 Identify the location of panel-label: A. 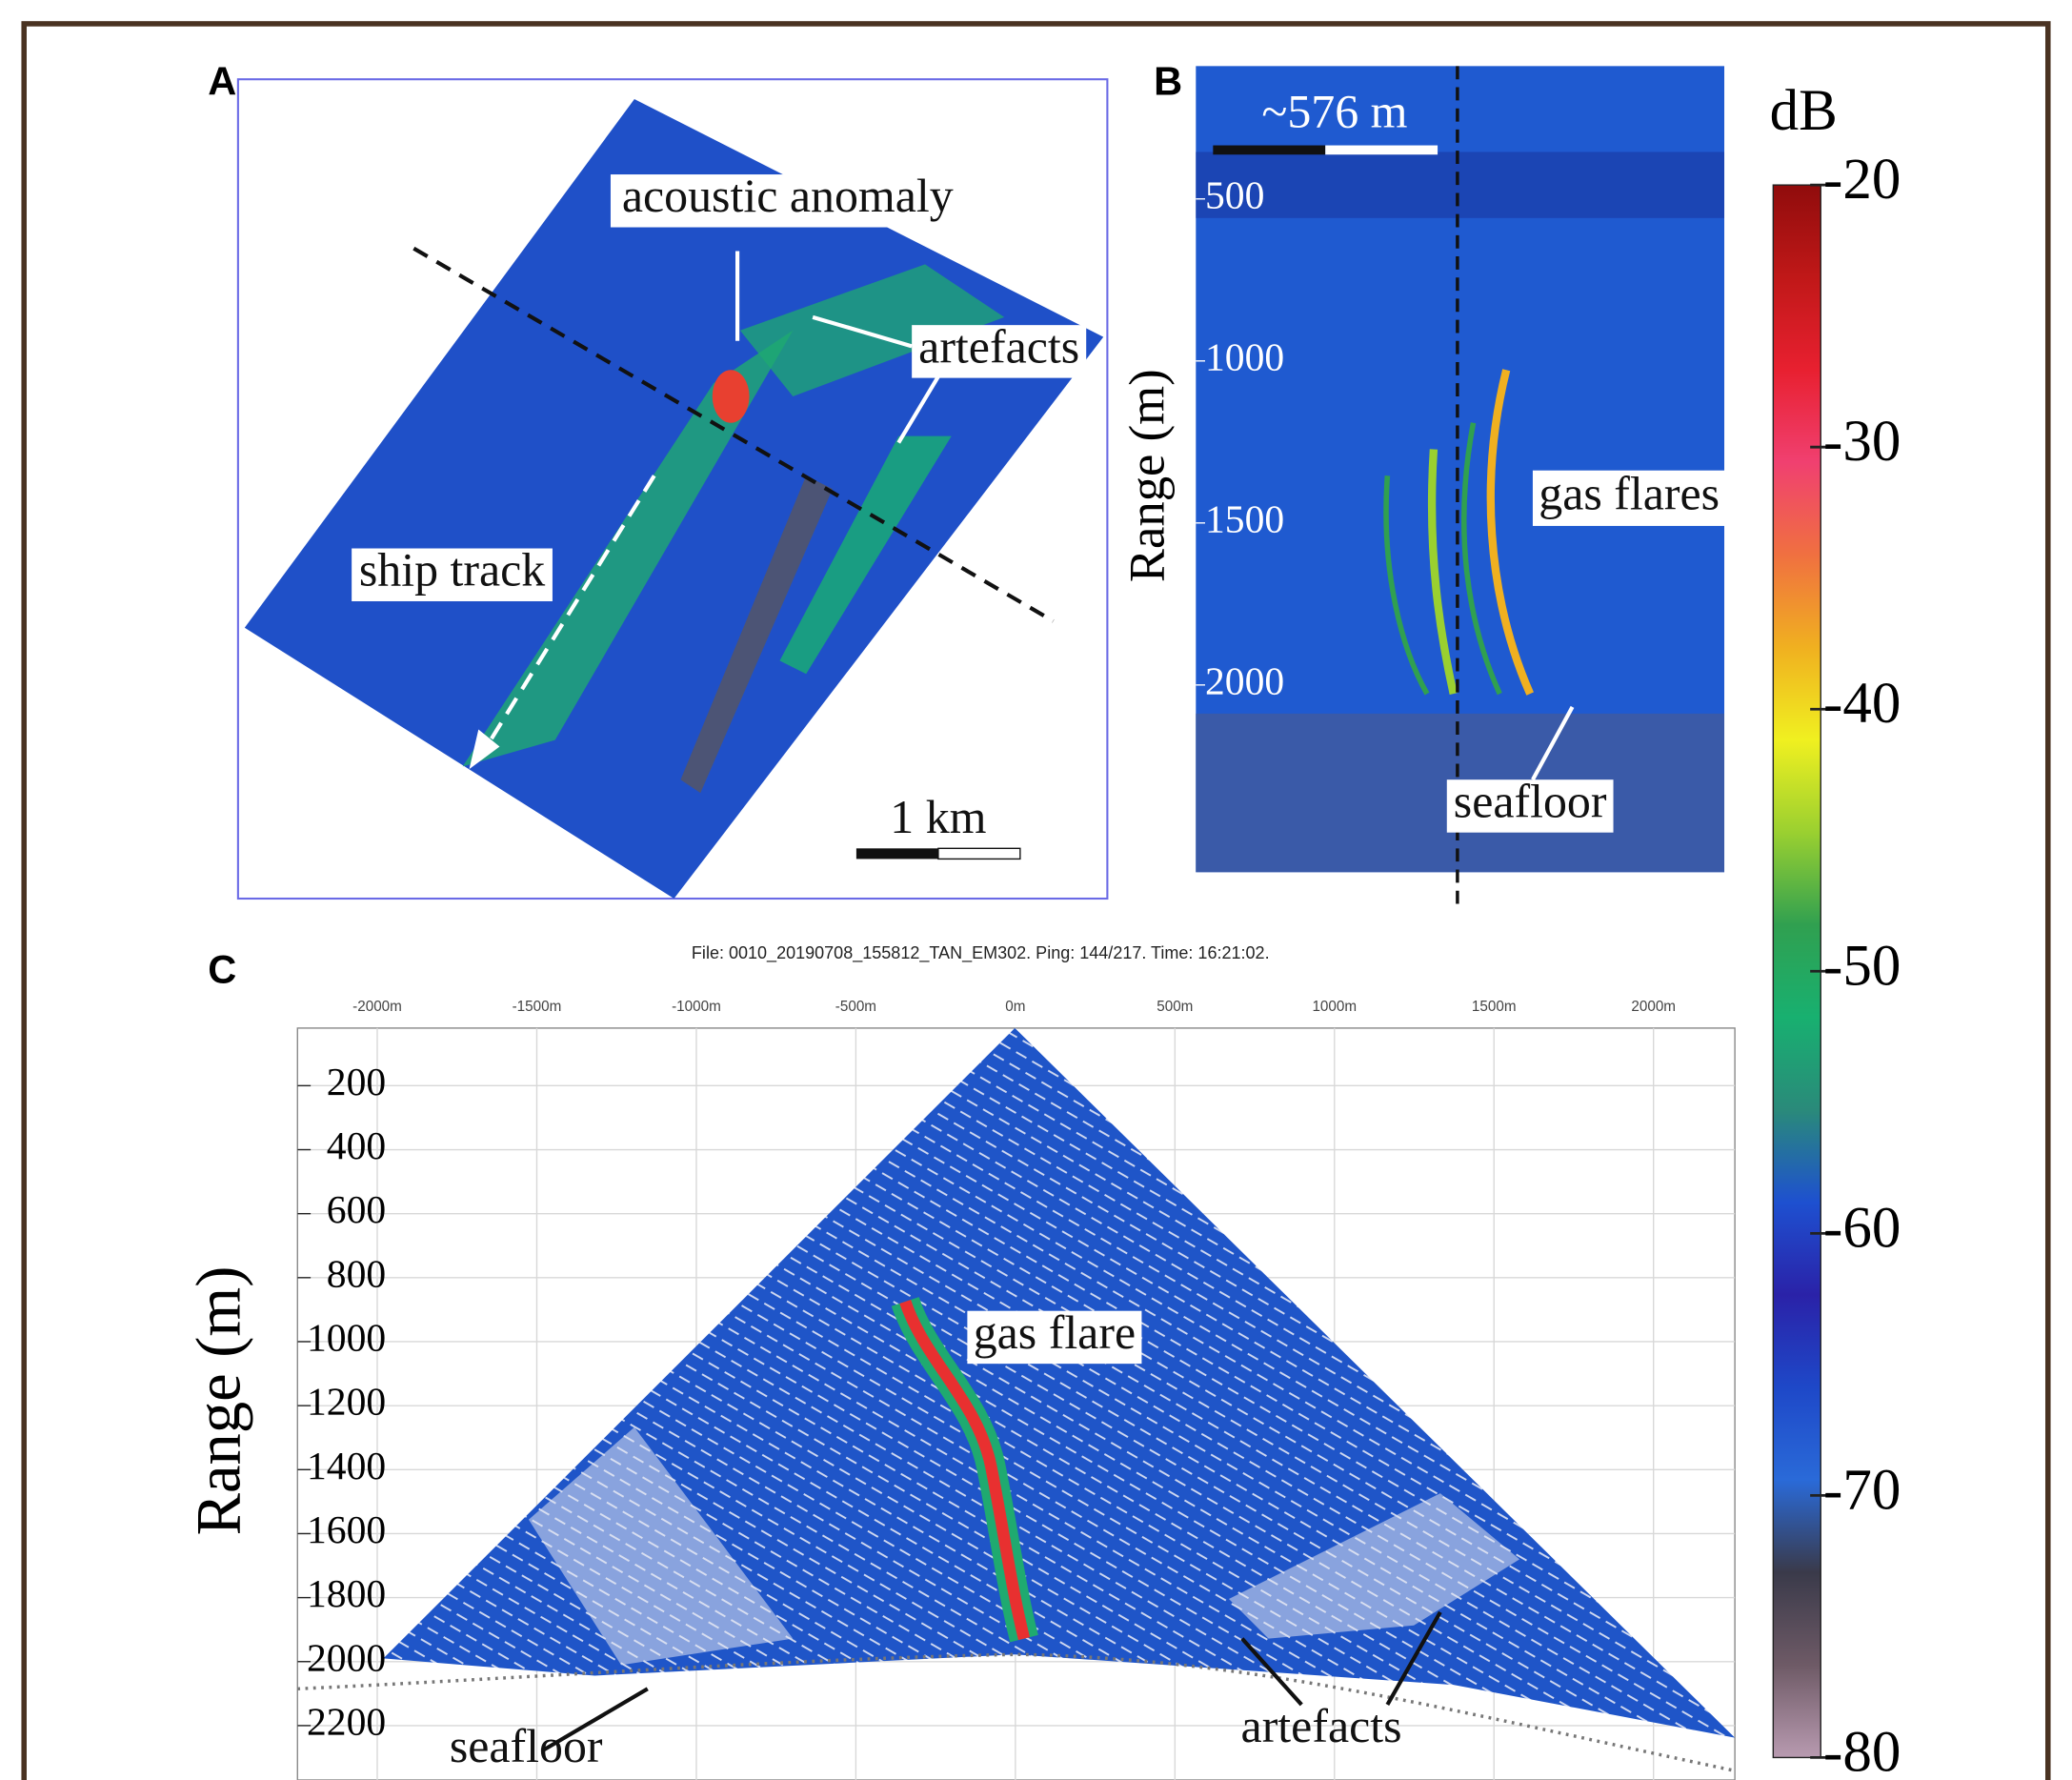
(222, 82).